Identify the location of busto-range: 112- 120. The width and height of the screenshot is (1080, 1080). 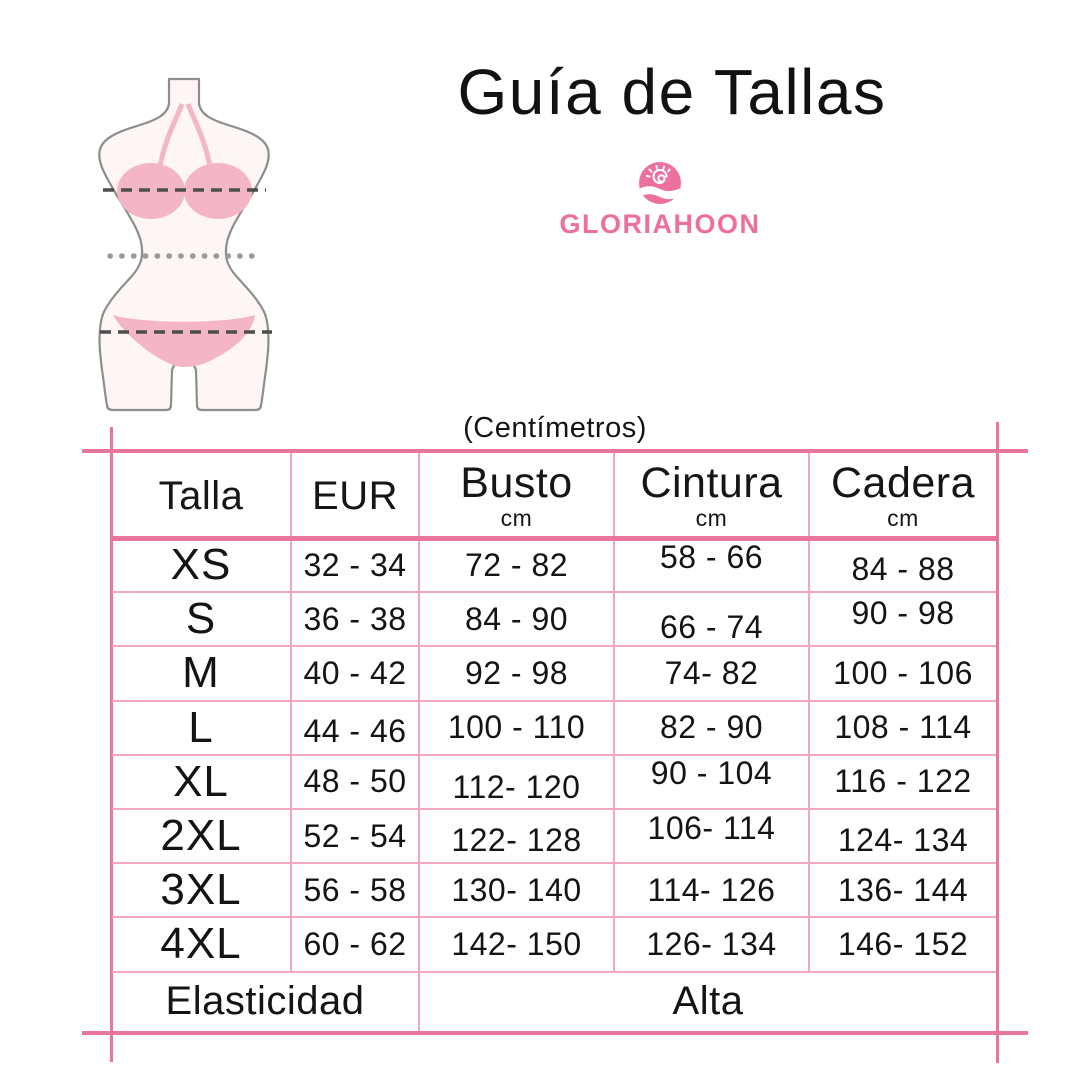
(517, 782).